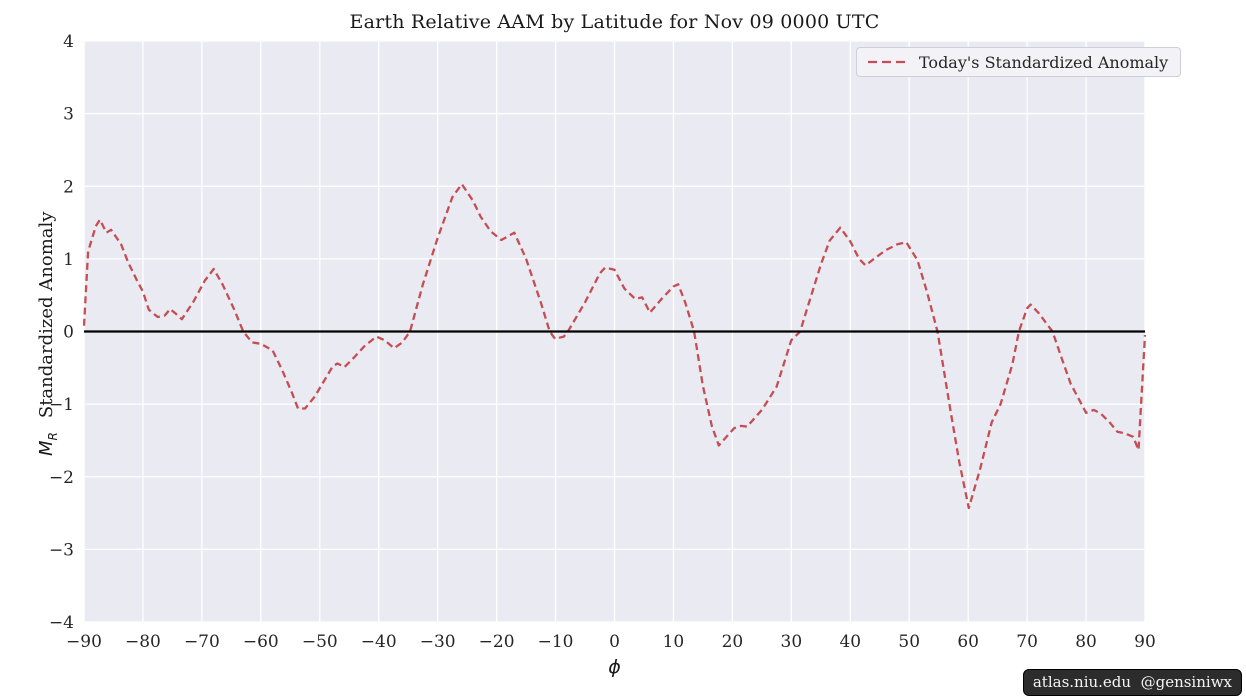 This screenshot has height=700, width=1246. Describe the element at coordinates (68, 333) in the screenshot. I see `y-tick-label: 0` at that location.